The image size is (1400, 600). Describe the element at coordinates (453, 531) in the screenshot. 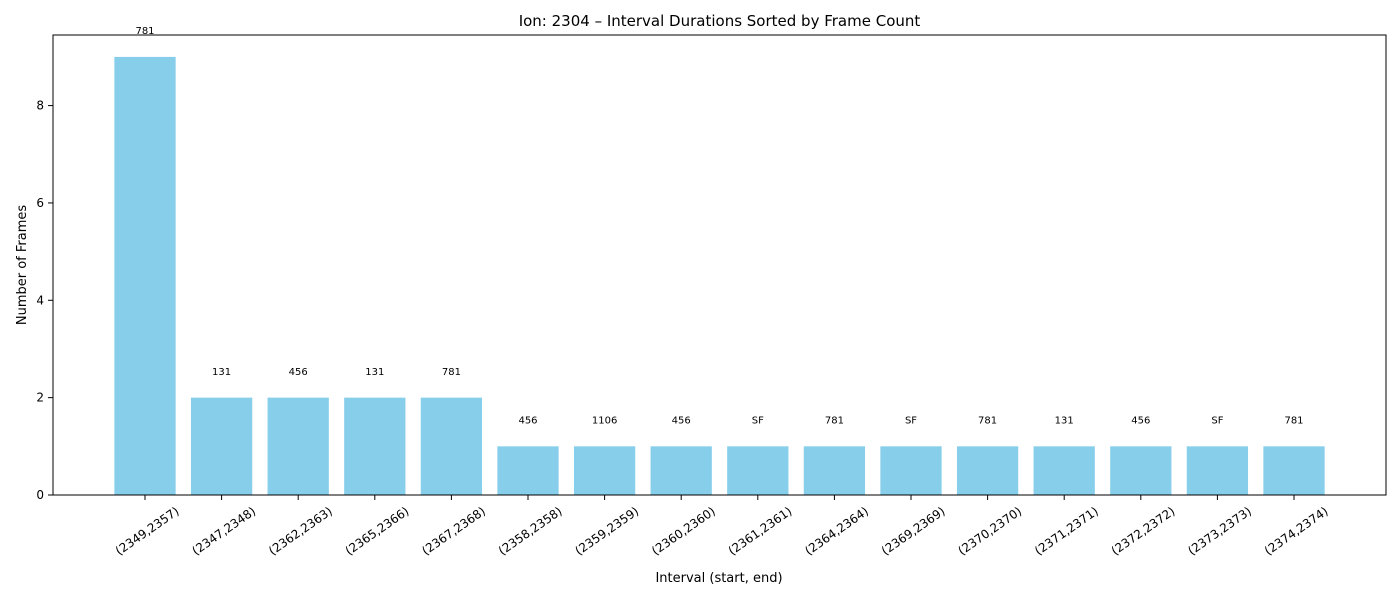

I see `x-tick-label: (2367,2368)` at that location.